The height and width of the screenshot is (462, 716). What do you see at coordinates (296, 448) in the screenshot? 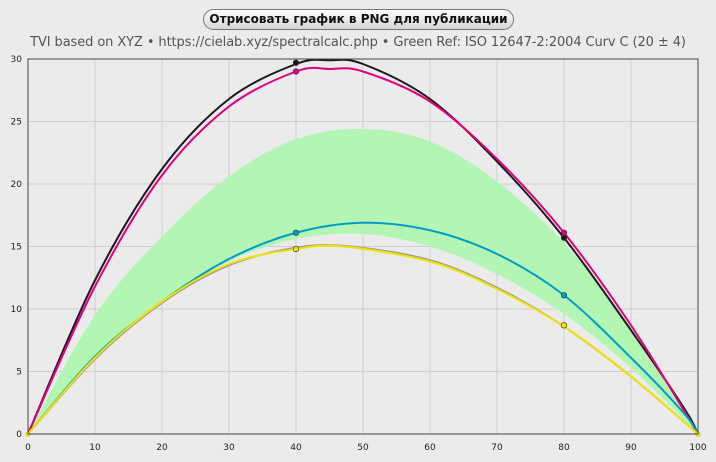
I see `x-tick-label-40: 40` at bounding box center [296, 448].